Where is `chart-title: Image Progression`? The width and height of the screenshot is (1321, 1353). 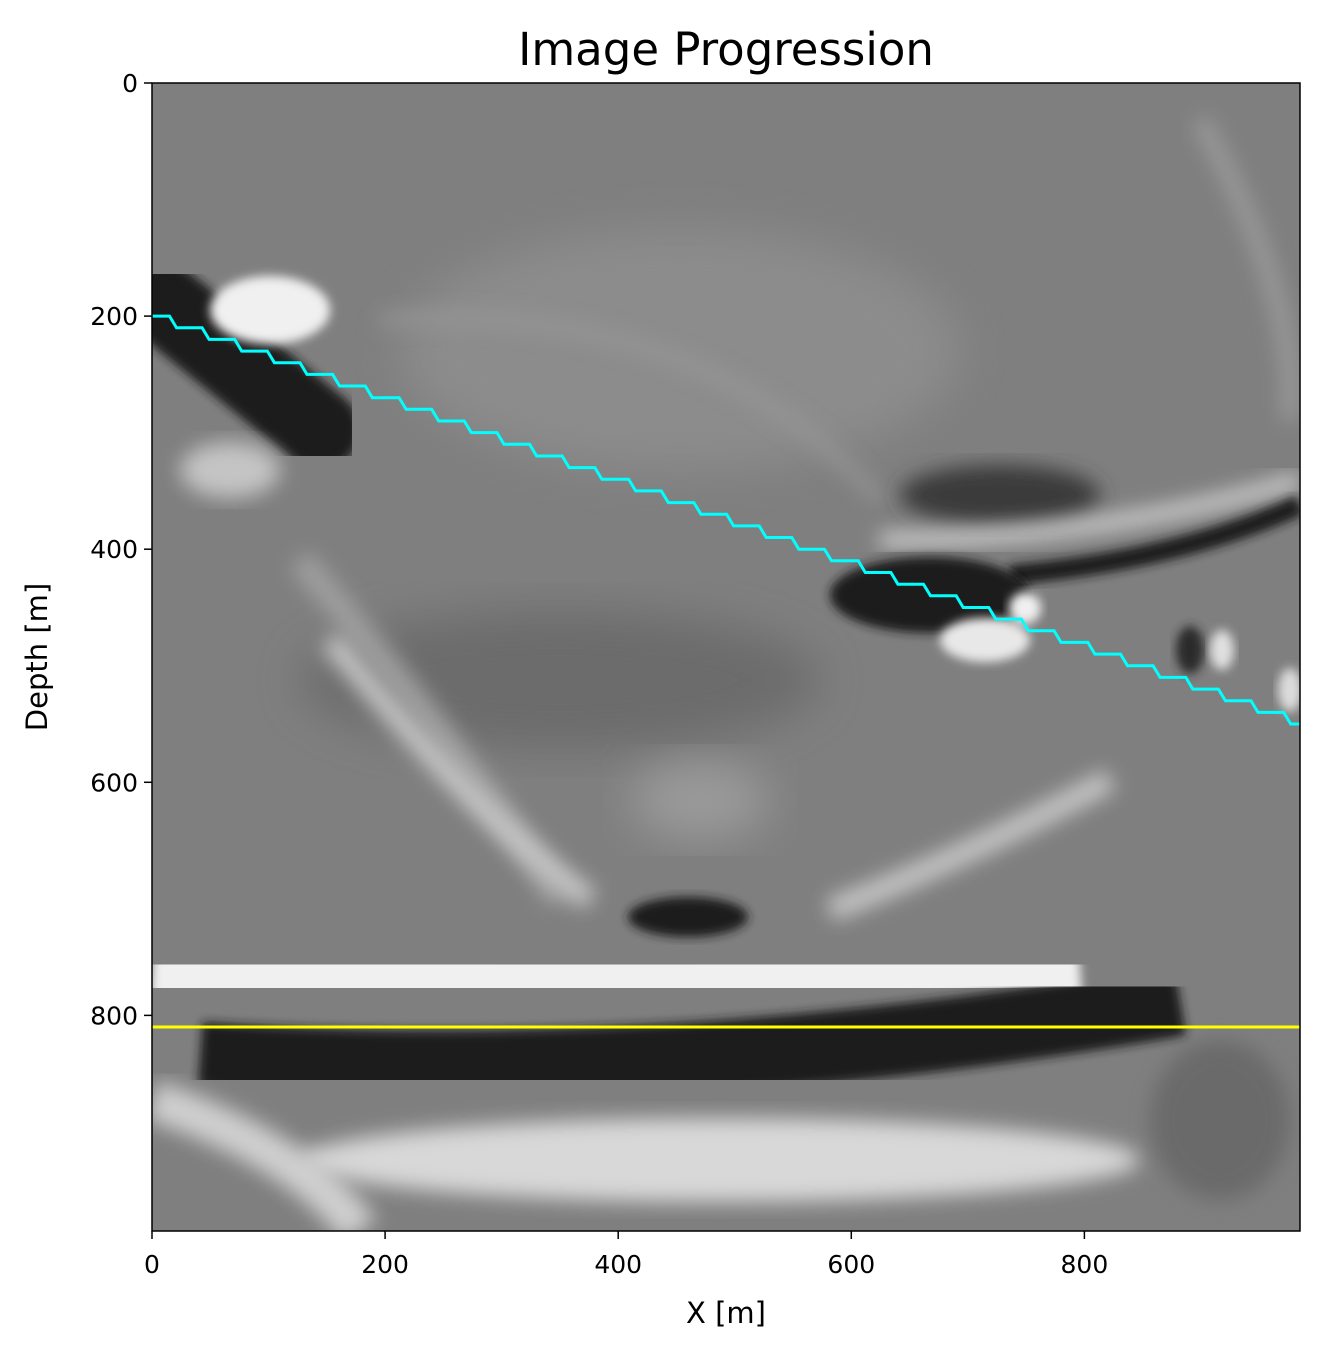 chart-title: Image Progression is located at coordinates (726, 49).